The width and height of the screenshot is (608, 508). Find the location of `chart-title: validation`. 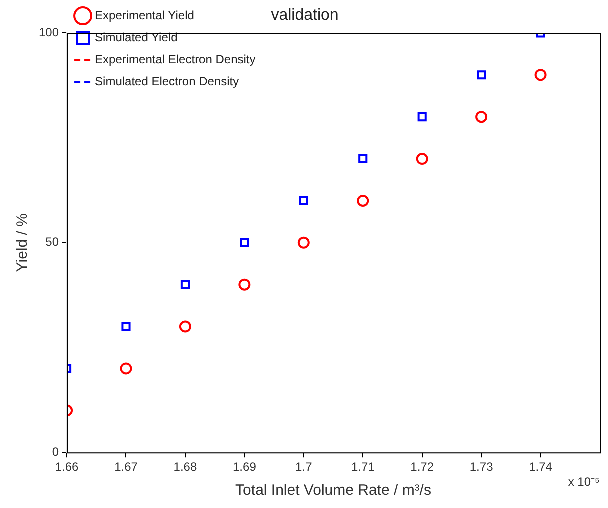

chart-title: validation is located at coordinates (305, 15).